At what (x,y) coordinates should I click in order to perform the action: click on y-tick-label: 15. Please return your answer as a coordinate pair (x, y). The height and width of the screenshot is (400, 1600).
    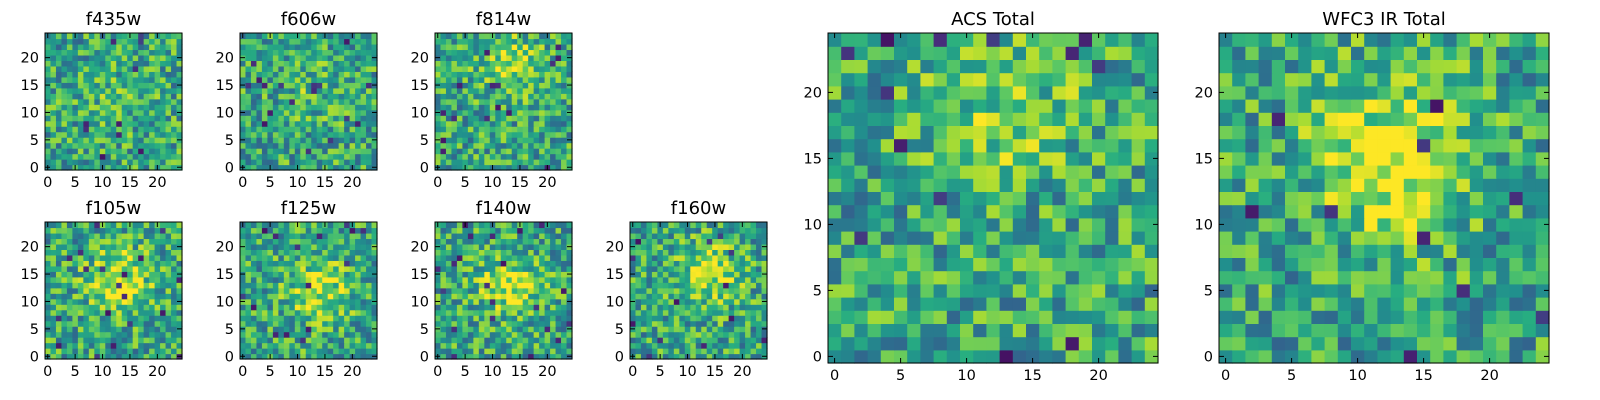
    Looking at the image, I should click on (30, 86).